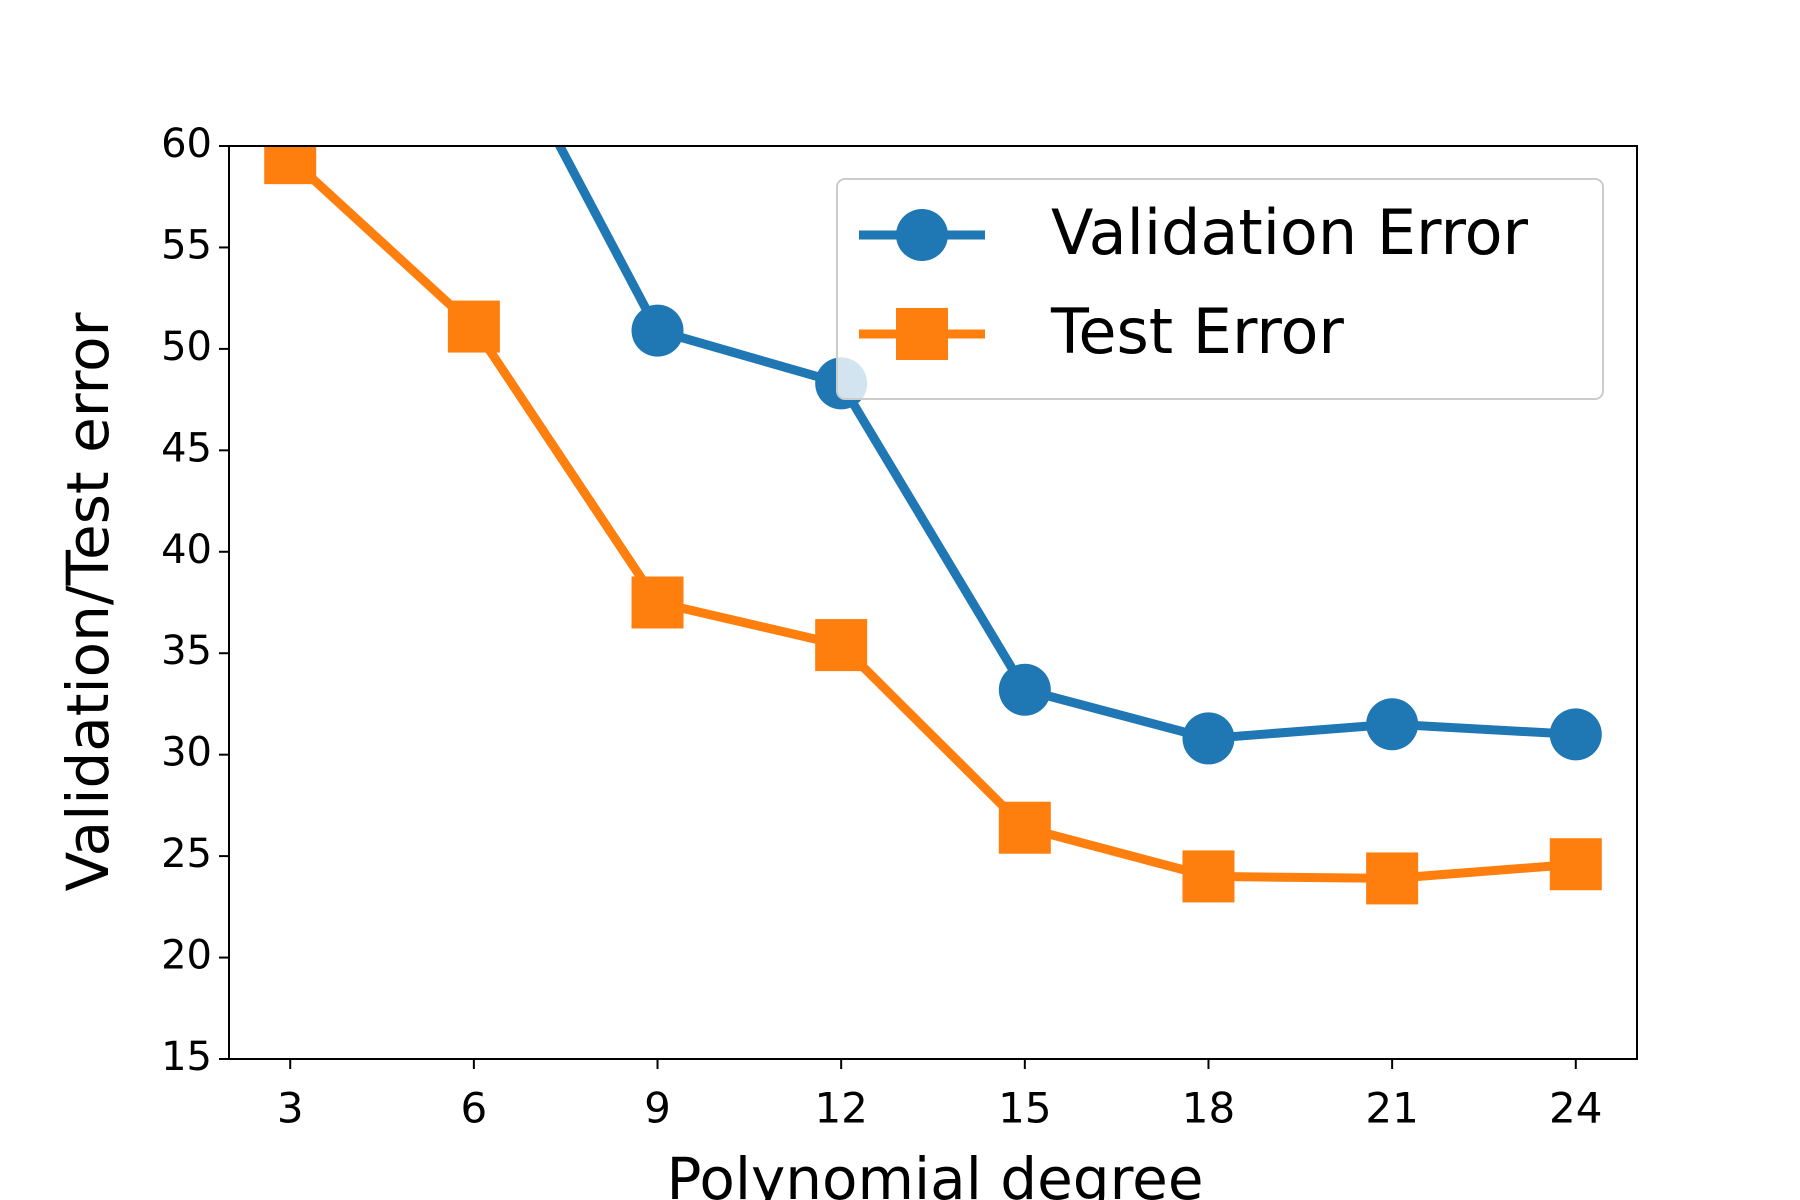 This screenshot has height=1200, width=1800. I want to click on y-tick-label: 40, so click(186, 550).